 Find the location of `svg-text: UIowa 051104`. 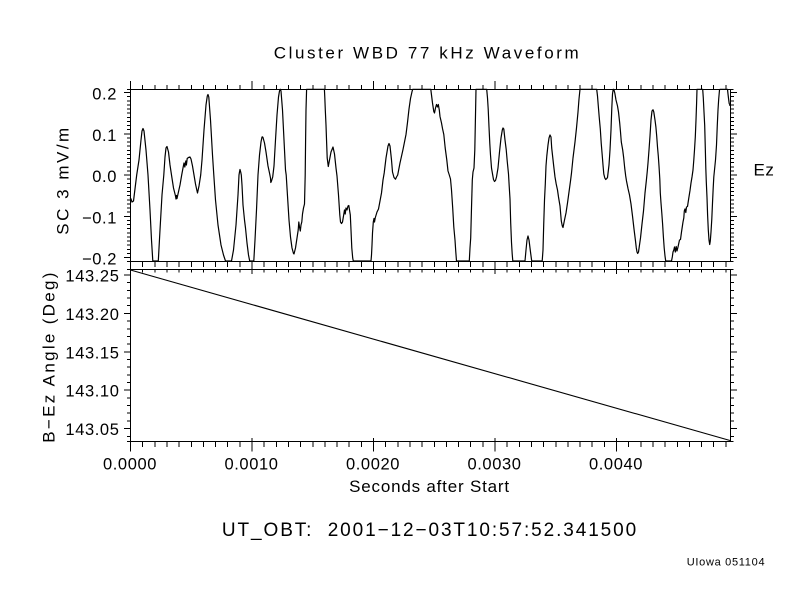

svg-text: UIowa 051104 is located at coordinates (726, 563).